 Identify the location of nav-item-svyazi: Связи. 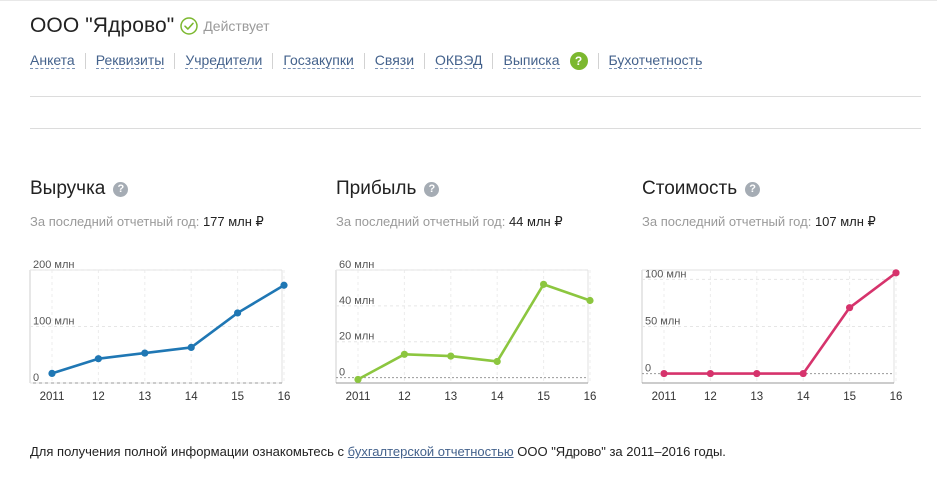
(394, 60).